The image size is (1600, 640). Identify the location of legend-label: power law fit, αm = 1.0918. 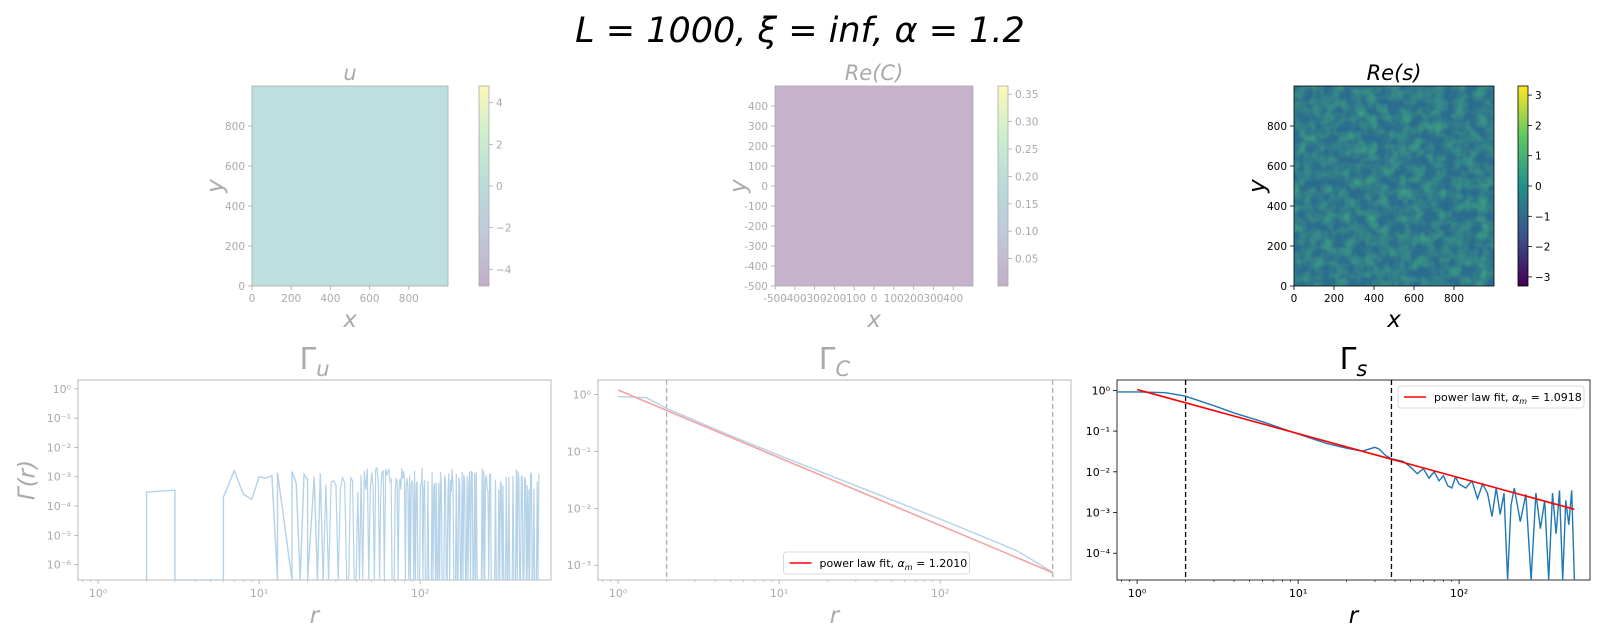
(1508, 398).